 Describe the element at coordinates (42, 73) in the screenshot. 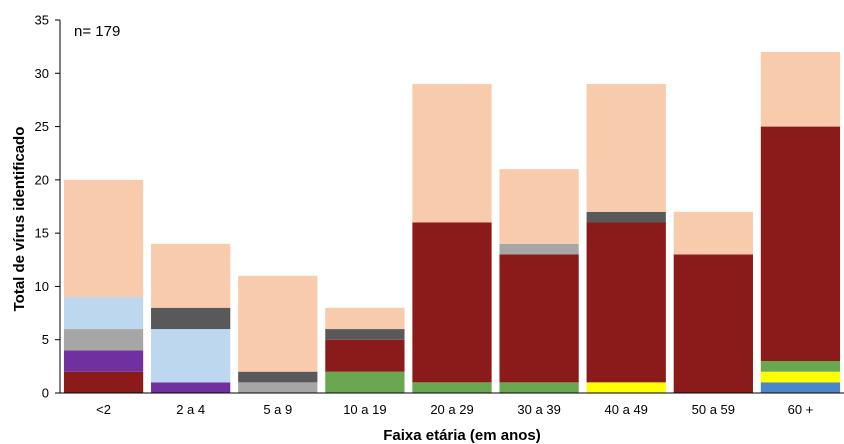

I see `y-tick-label: 30` at that location.